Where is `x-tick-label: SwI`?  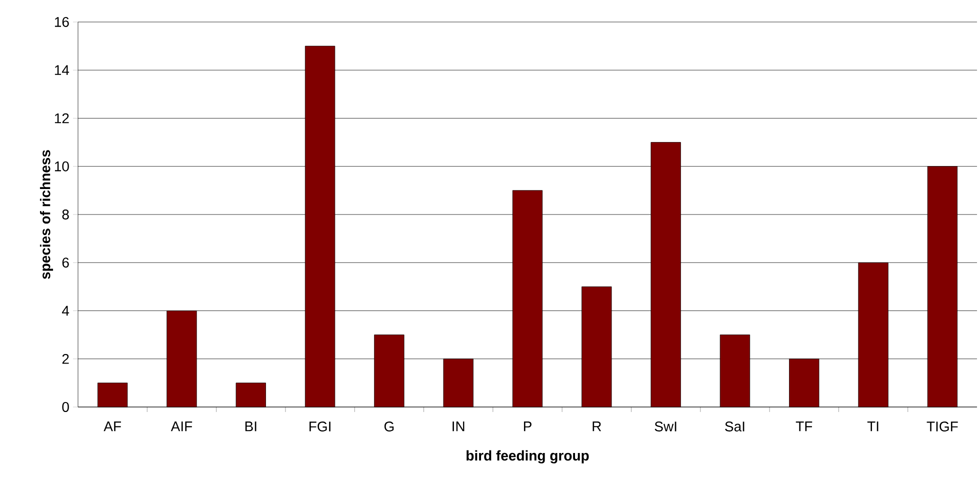
x-tick-label: SwI is located at coordinates (665, 427).